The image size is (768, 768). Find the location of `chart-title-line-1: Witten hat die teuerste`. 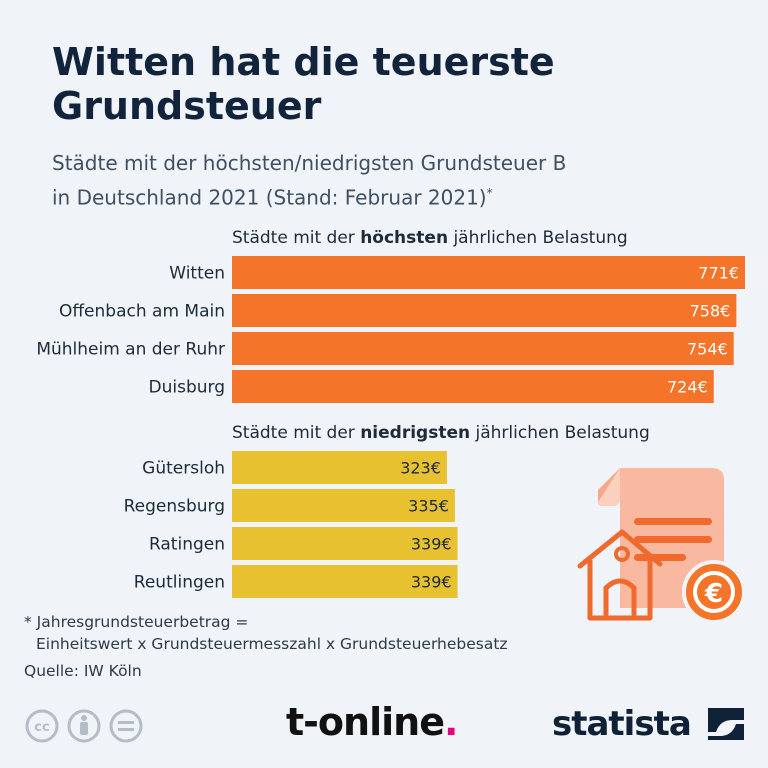

chart-title-line-1: Witten hat die teuerste is located at coordinates (303, 62).